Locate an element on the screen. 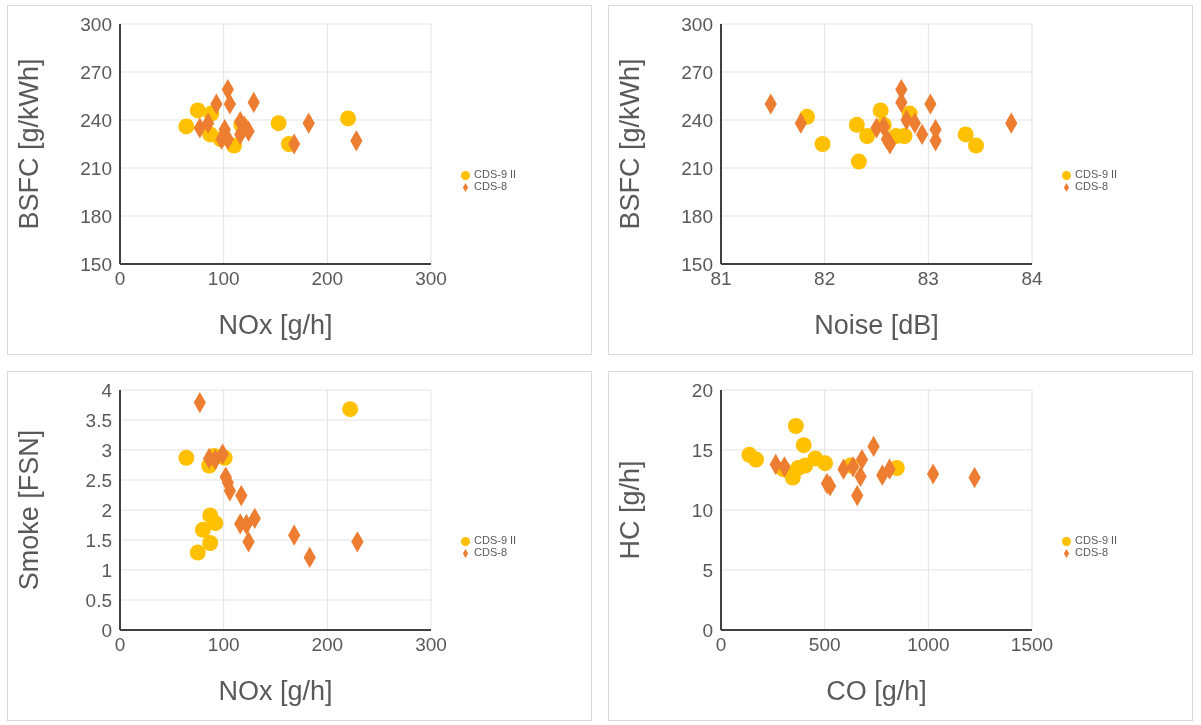 The image size is (1201, 725). x-tick-label: 500 is located at coordinates (824, 645).